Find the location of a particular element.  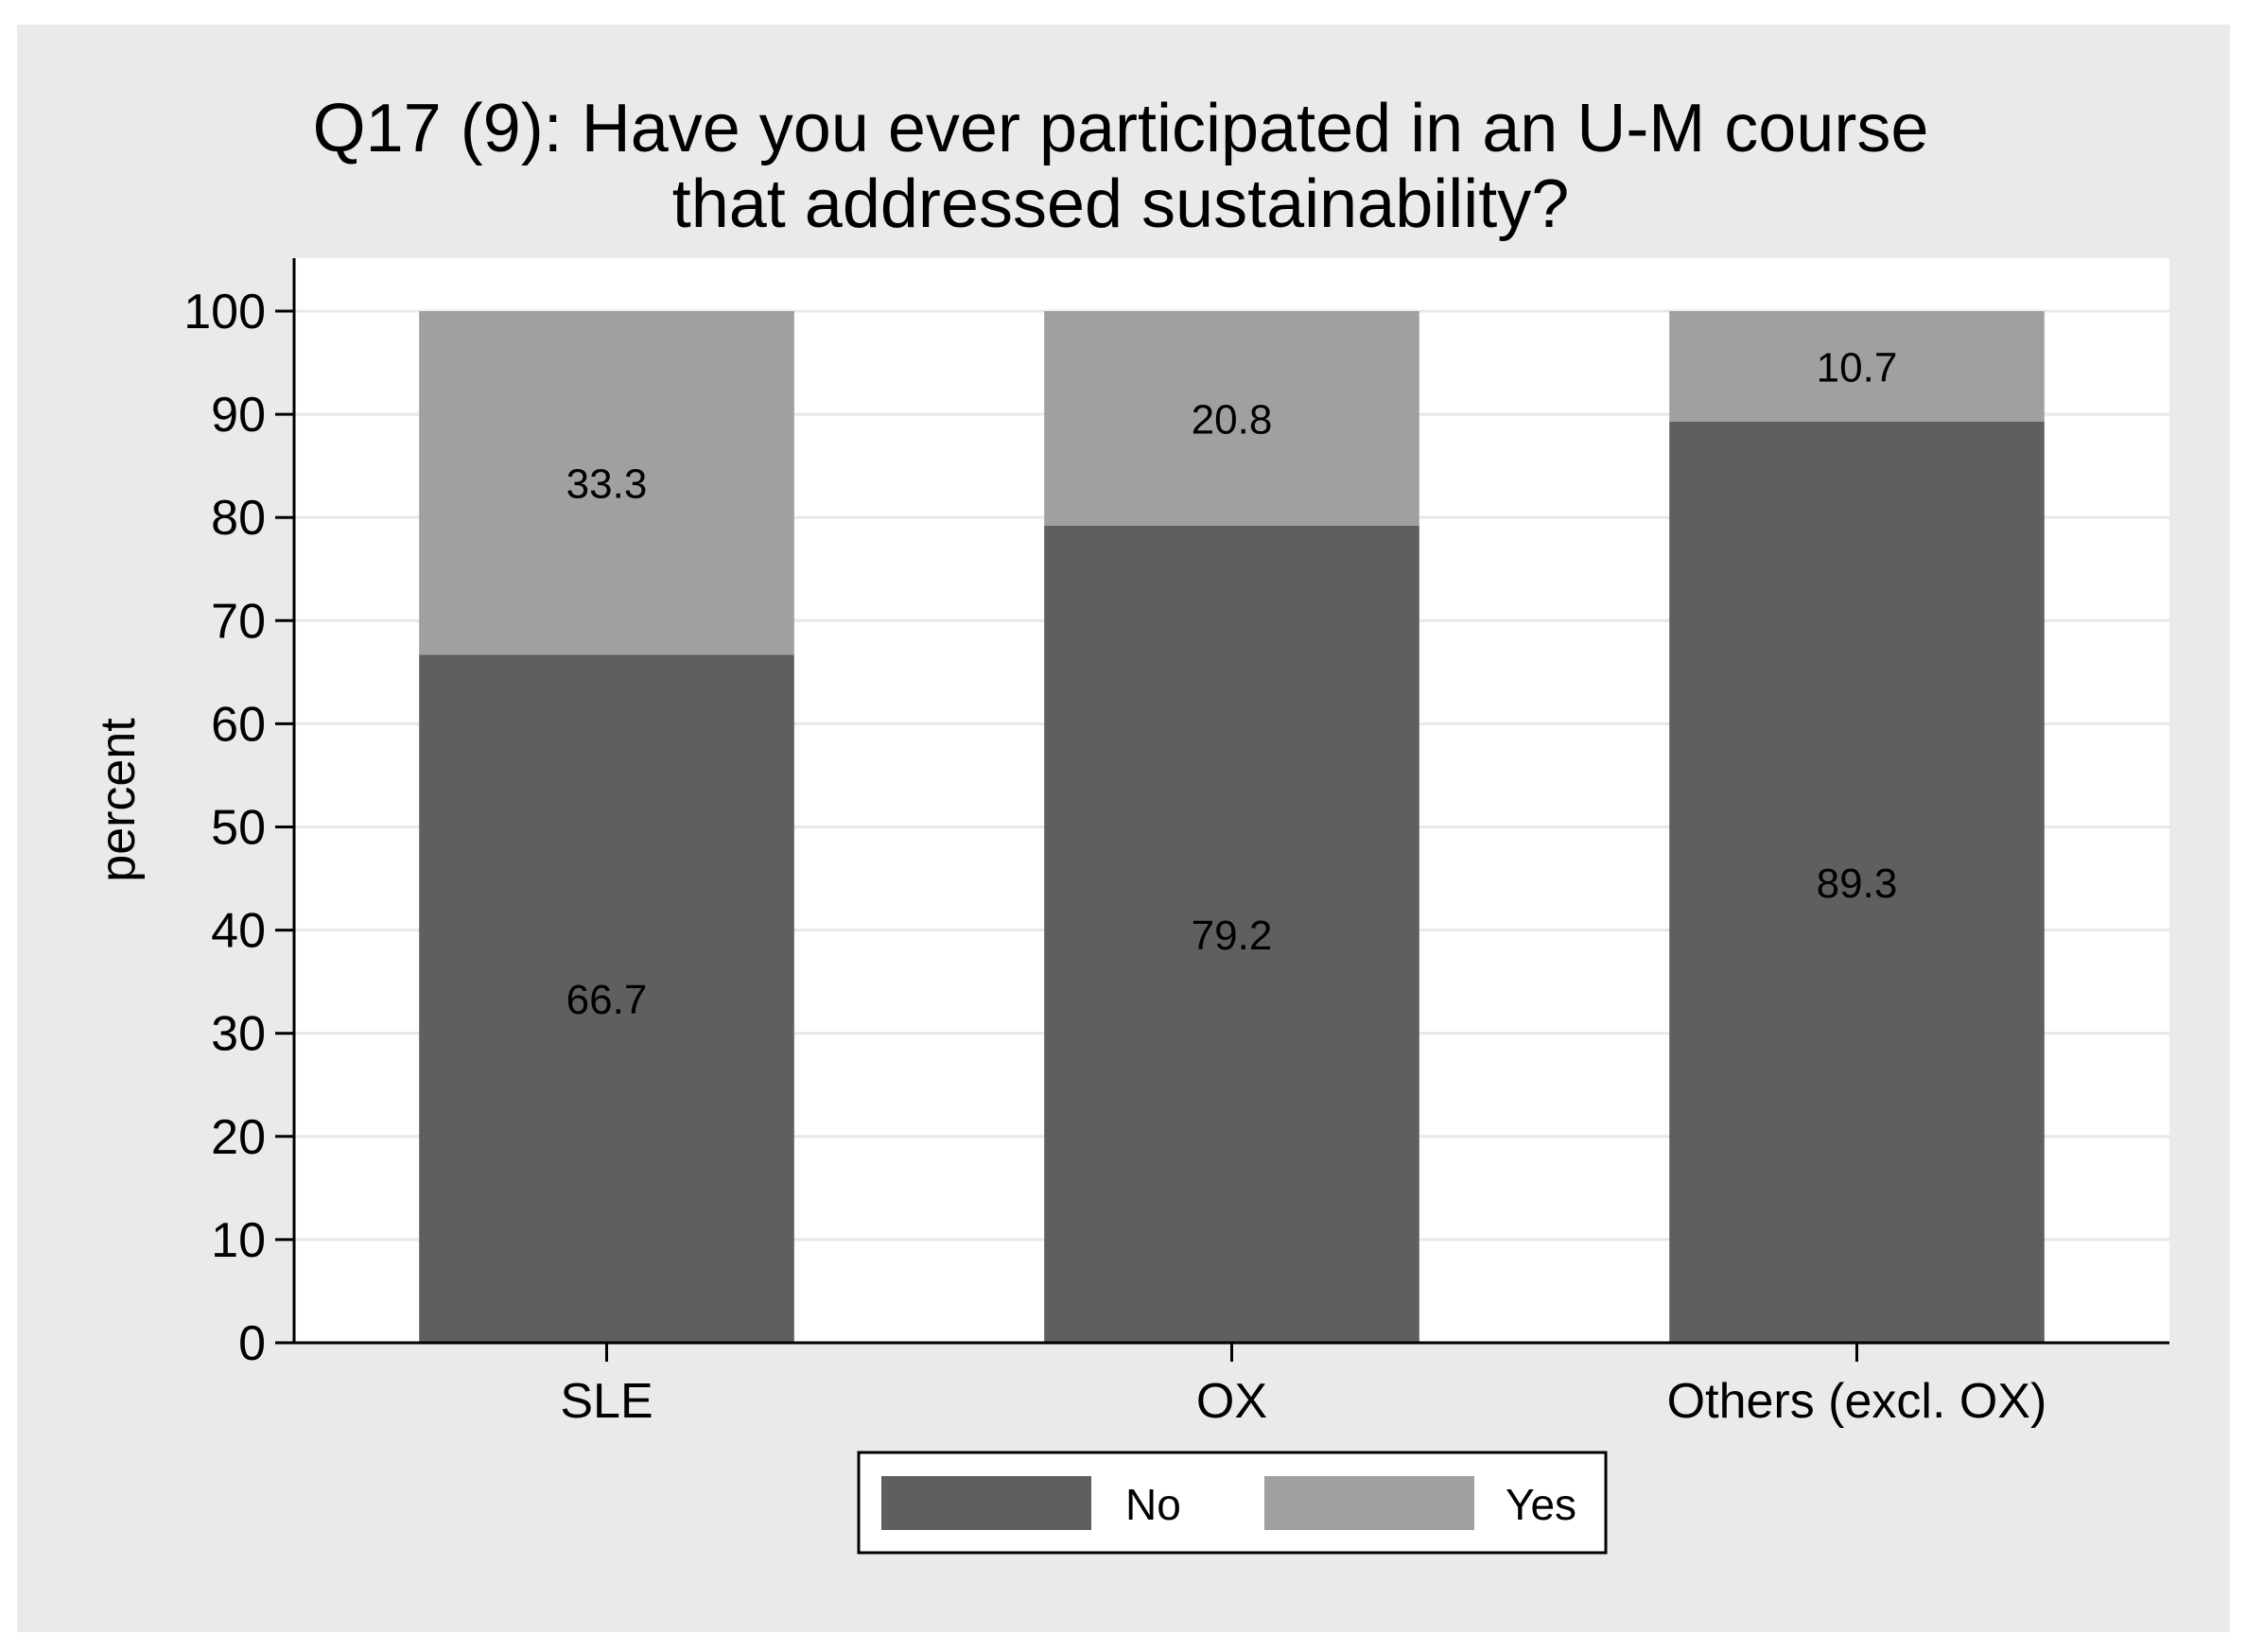

y-tick-label-0: 0 is located at coordinates (252, 1344).